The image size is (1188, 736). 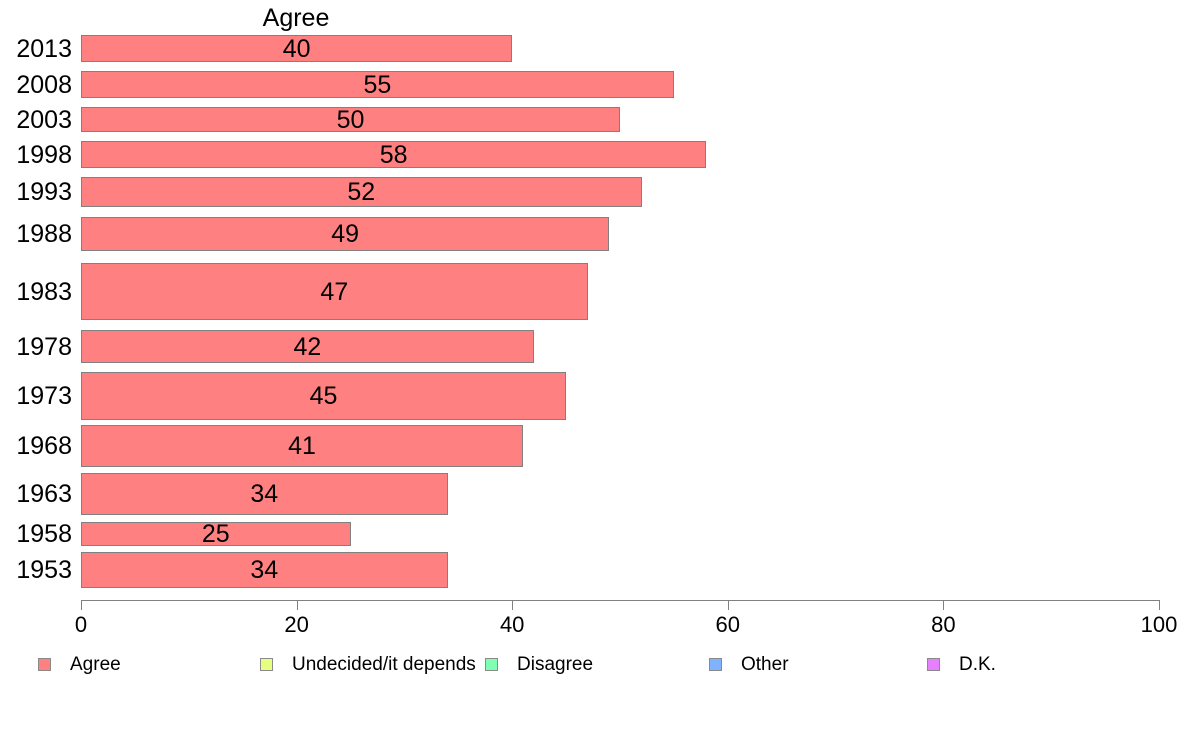 What do you see at coordinates (296, 624) in the screenshot?
I see `x-axis-tick-label-20: 20` at bounding box center [296, 624].